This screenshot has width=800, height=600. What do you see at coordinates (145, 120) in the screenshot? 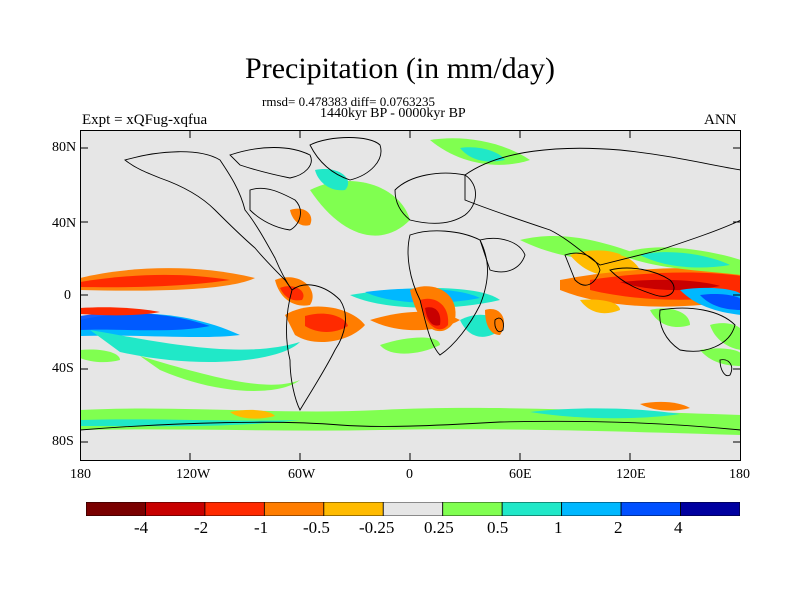
I see `experiment-label: Expt = xQFug-xqfua` at bounding box center [145, 120].